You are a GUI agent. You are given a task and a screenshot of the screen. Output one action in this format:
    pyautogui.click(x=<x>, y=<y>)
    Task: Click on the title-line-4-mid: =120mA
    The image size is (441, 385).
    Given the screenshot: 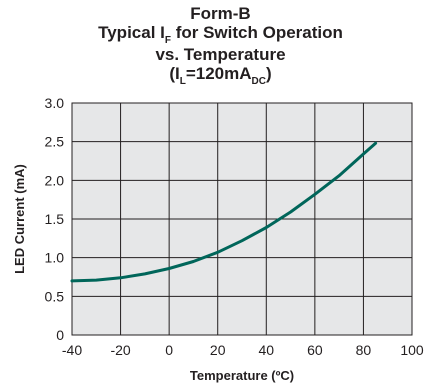 What is the action you would take?
    pyautogui.click(x=218, y=73)
    